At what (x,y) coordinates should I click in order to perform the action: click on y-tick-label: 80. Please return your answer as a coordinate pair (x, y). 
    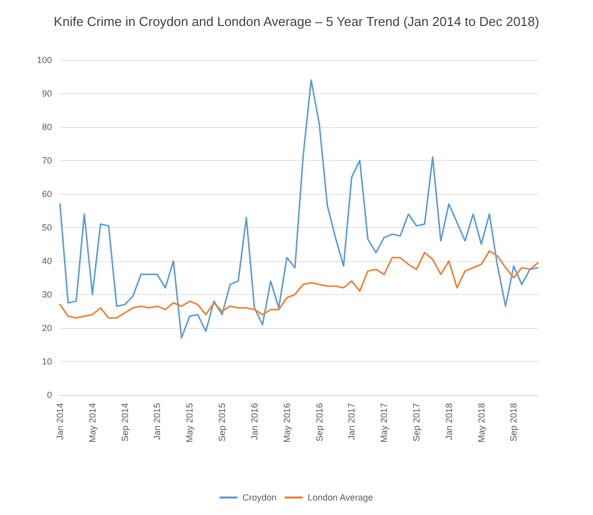
    Looking at the image, I should click on (47, 127).